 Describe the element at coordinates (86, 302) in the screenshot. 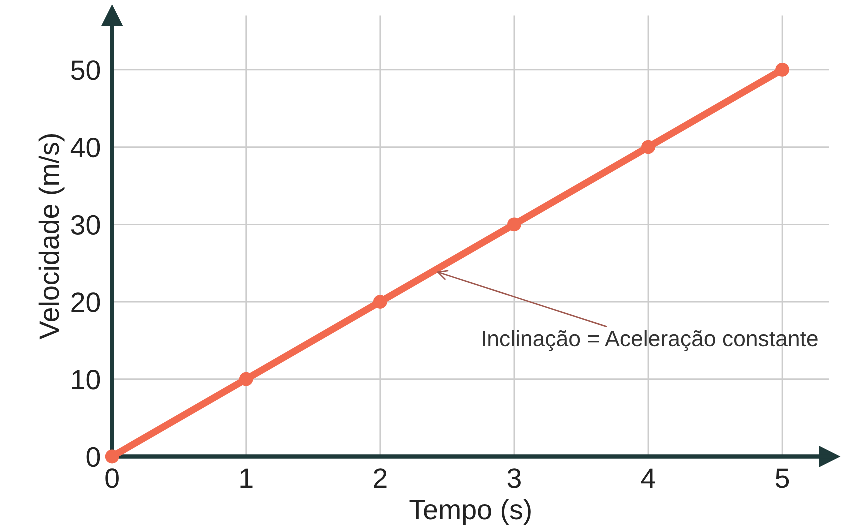

I see `y-tick-label: 20` at that location.